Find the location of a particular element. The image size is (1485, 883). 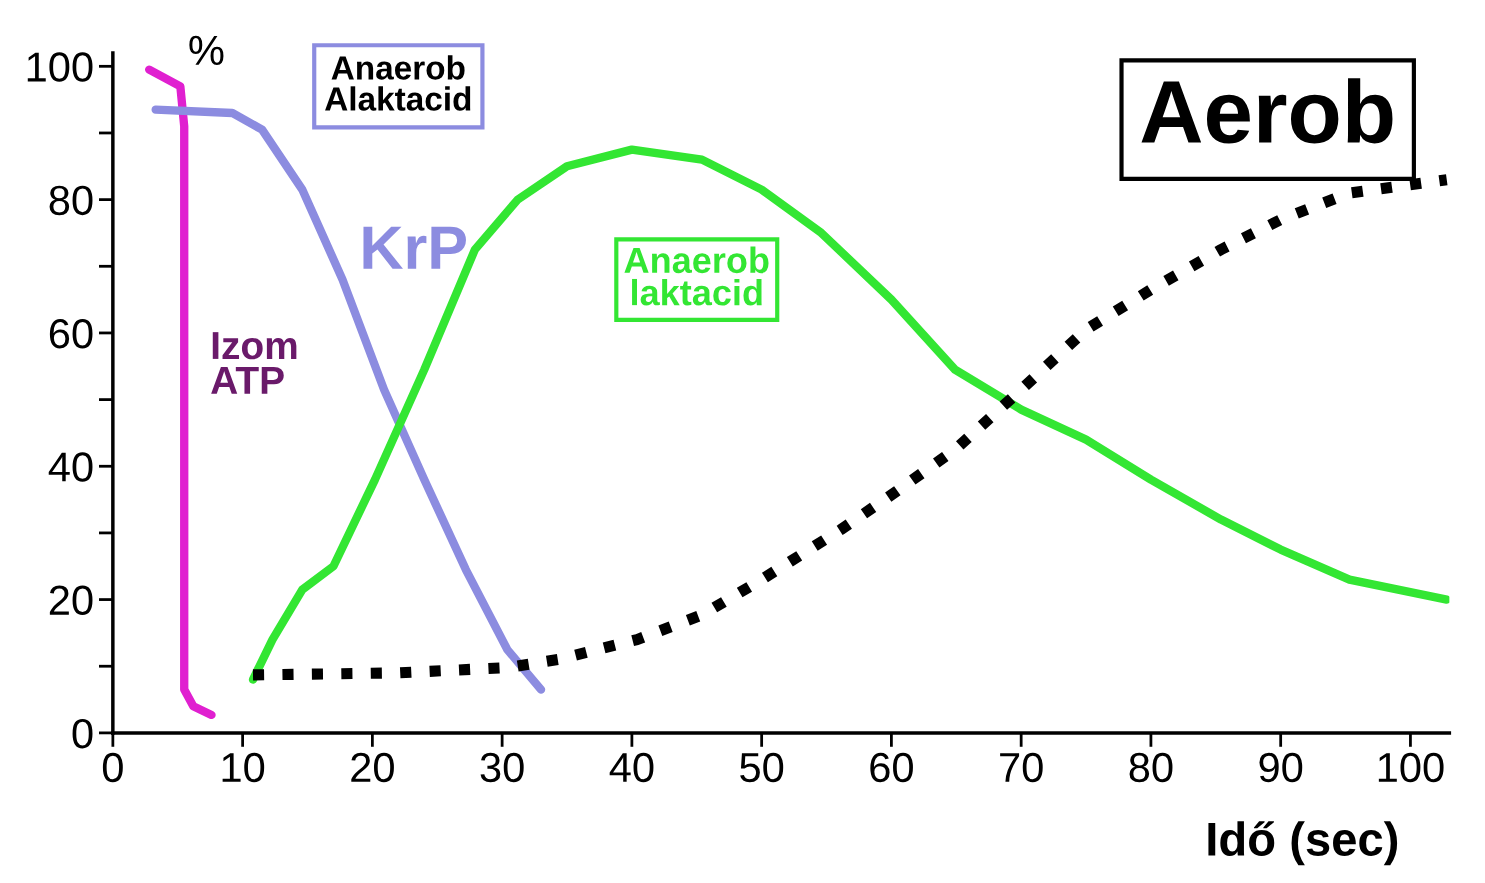

x-tick-label: 70 is located at coordinates (1021, 767).